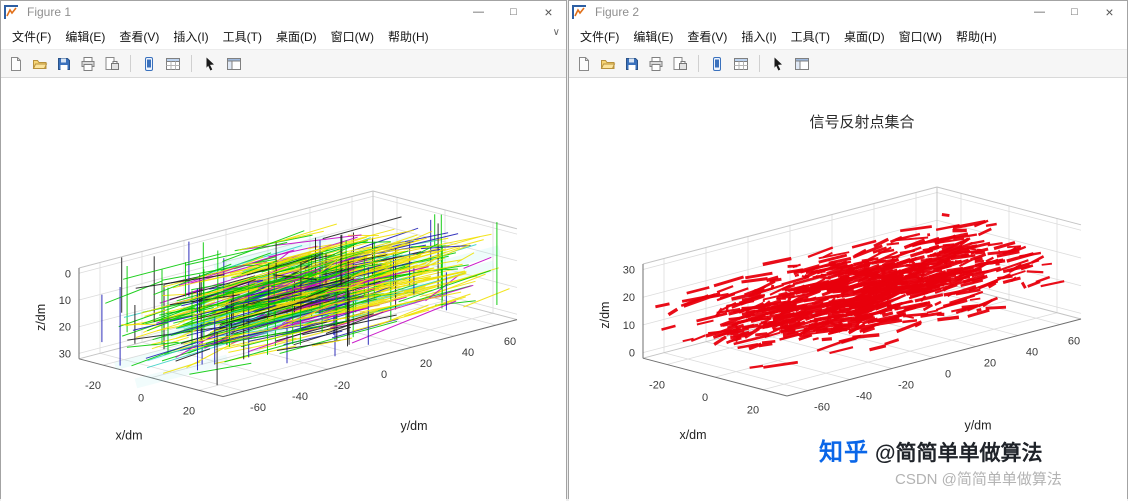  What do you see at coordinates (306, 299) in the screenshot?
I see `data-points` at bounding box center [306, 299].